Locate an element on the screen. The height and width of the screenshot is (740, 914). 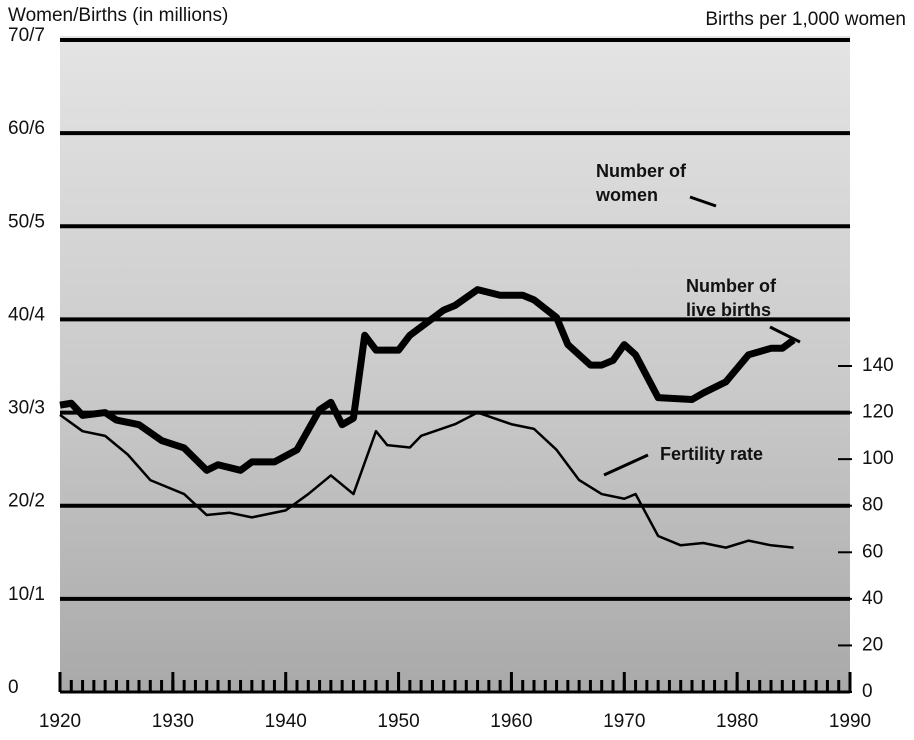
x-tick-label: 1970 is located at coordinates (624, 721).